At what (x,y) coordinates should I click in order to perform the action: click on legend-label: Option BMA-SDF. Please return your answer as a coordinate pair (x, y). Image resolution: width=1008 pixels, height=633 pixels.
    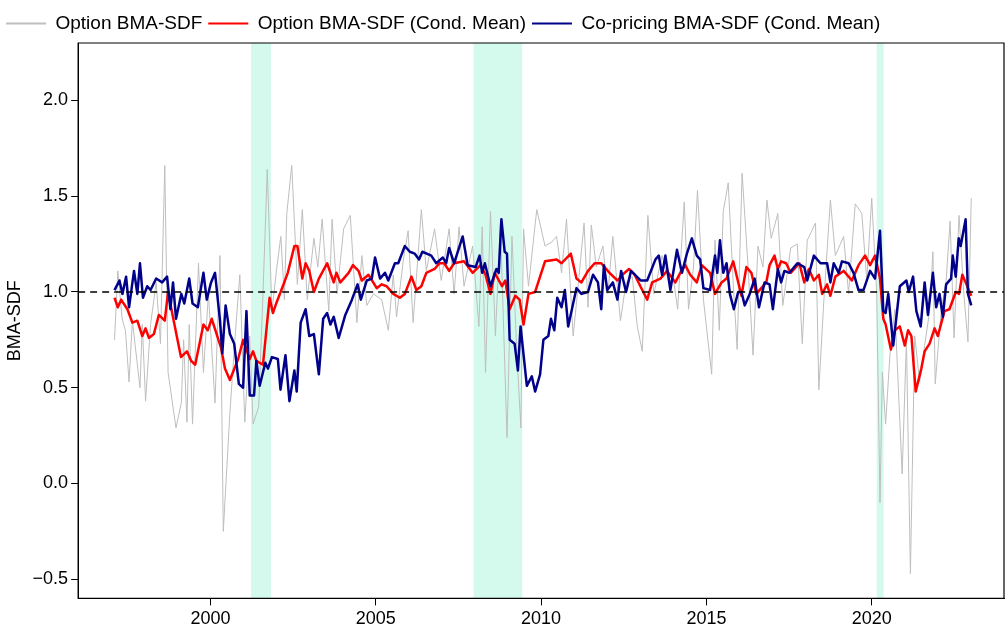
    Looking at the image, I should click on (129, 22).